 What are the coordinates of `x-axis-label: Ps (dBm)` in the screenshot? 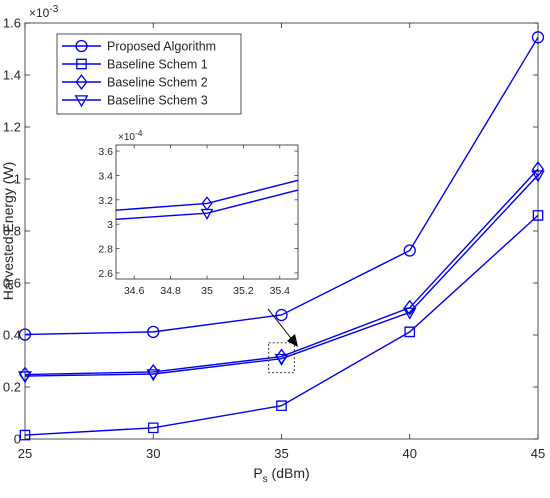 It's located at (281, 475).